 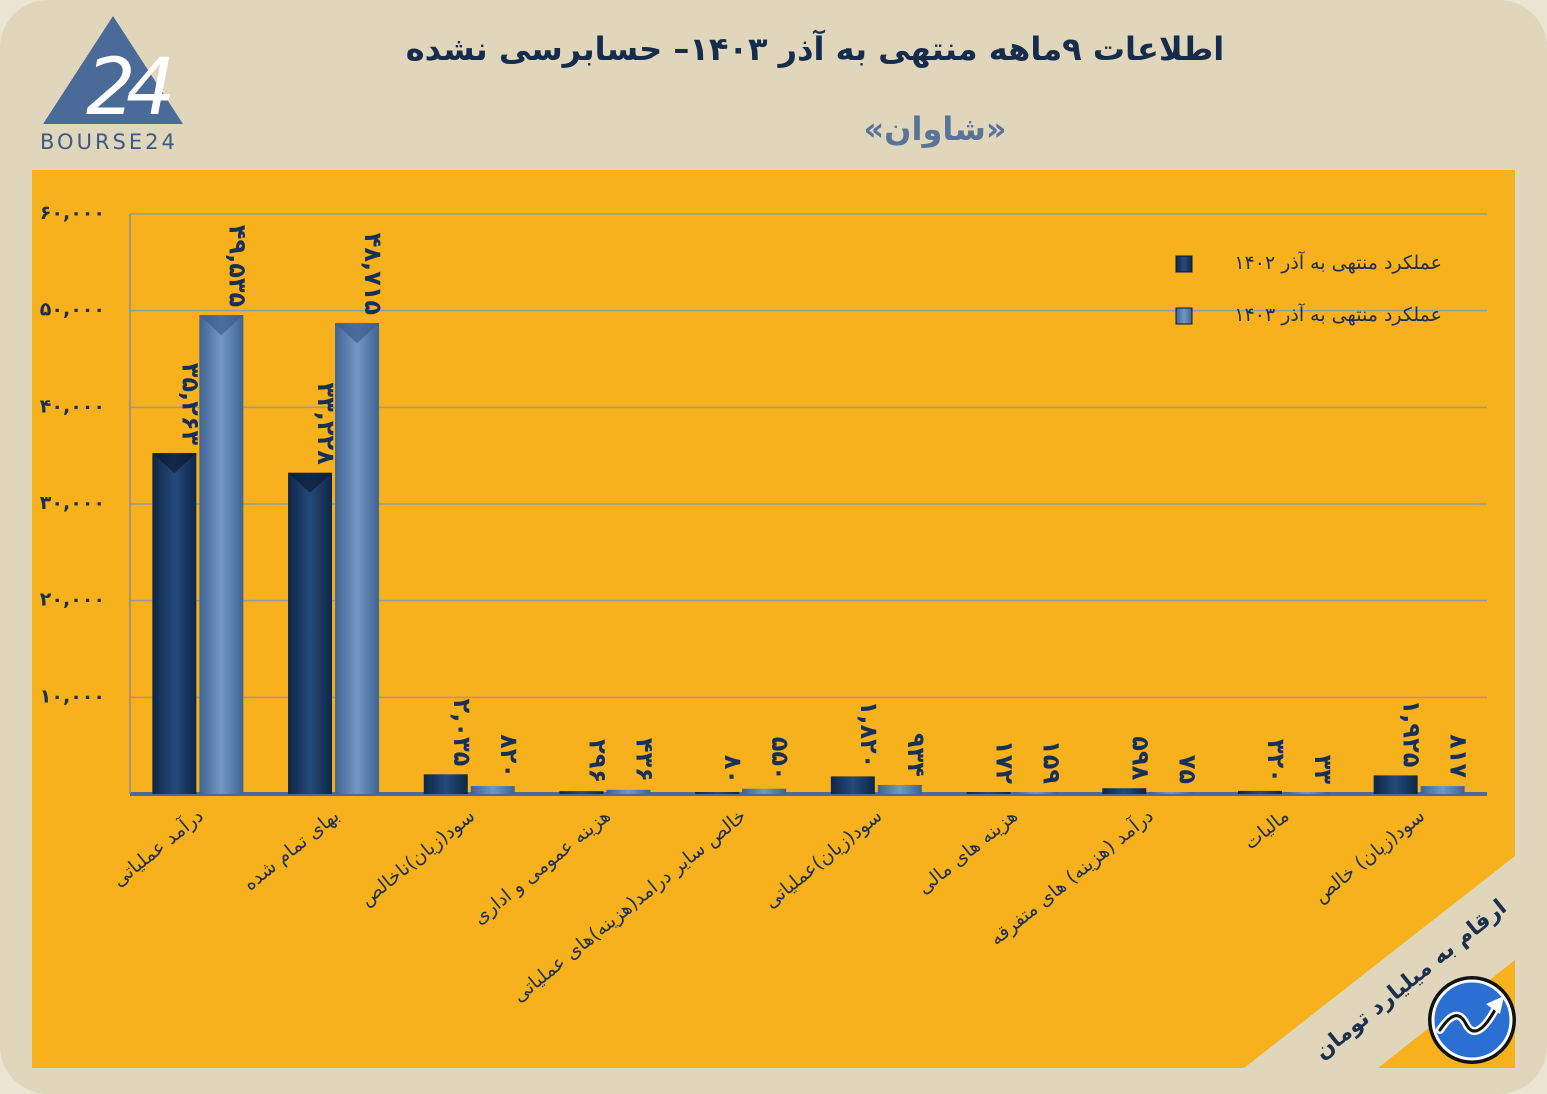 I want to click on data-label: ۸۱۷, so click(x=1459, y=756).